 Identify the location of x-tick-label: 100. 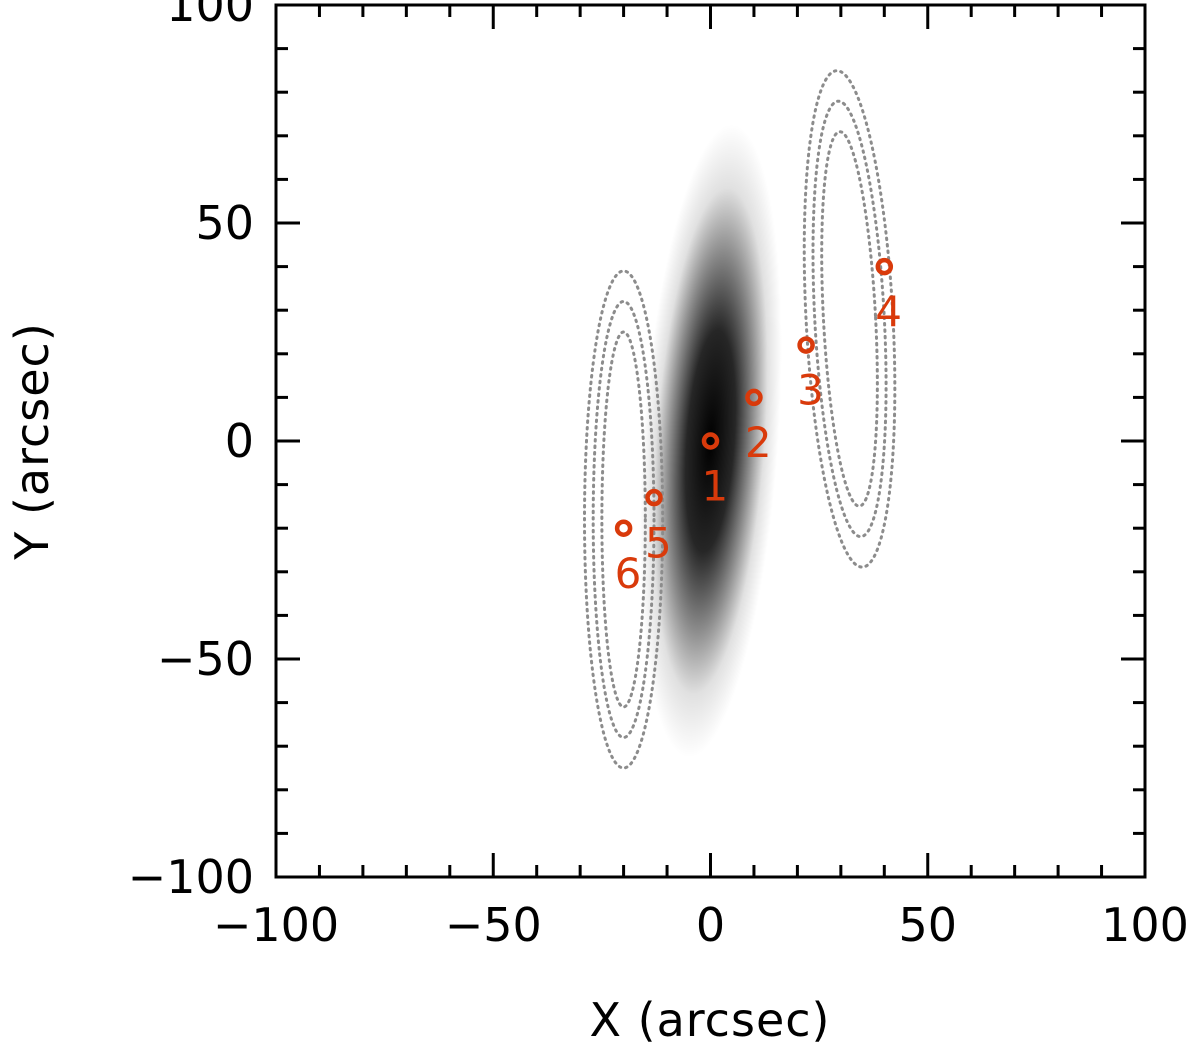
(1145, 925).